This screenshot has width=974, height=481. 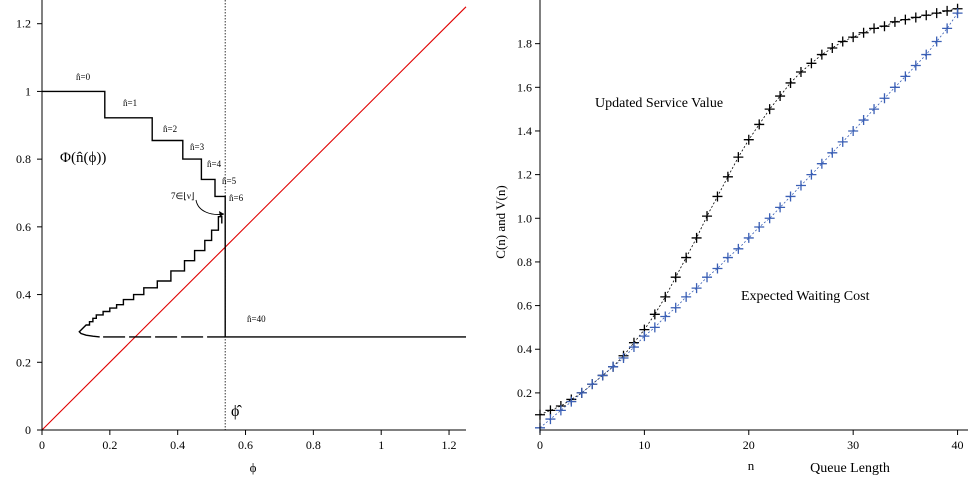 What do you see at coordinates (23, 362) in the screenshot?
I see `left-y-tick-label: 0.2` at bounding box center [23, 362].